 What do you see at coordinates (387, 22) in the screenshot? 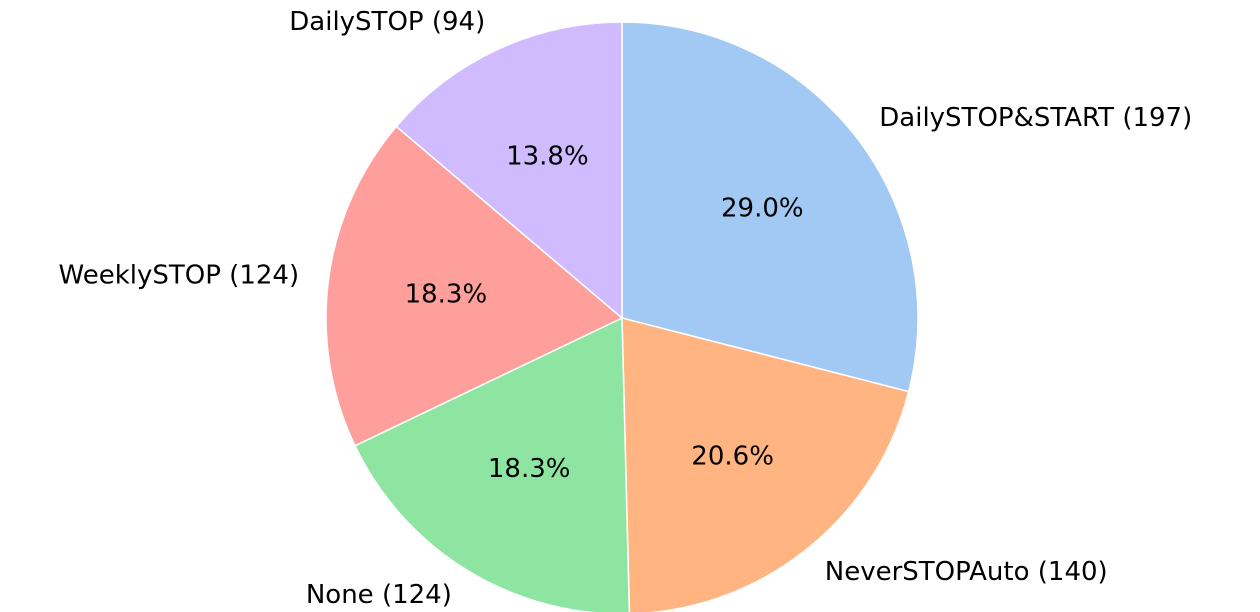
I see `slice-label: DailySTOP (94)` at bounding box center [387, 22].